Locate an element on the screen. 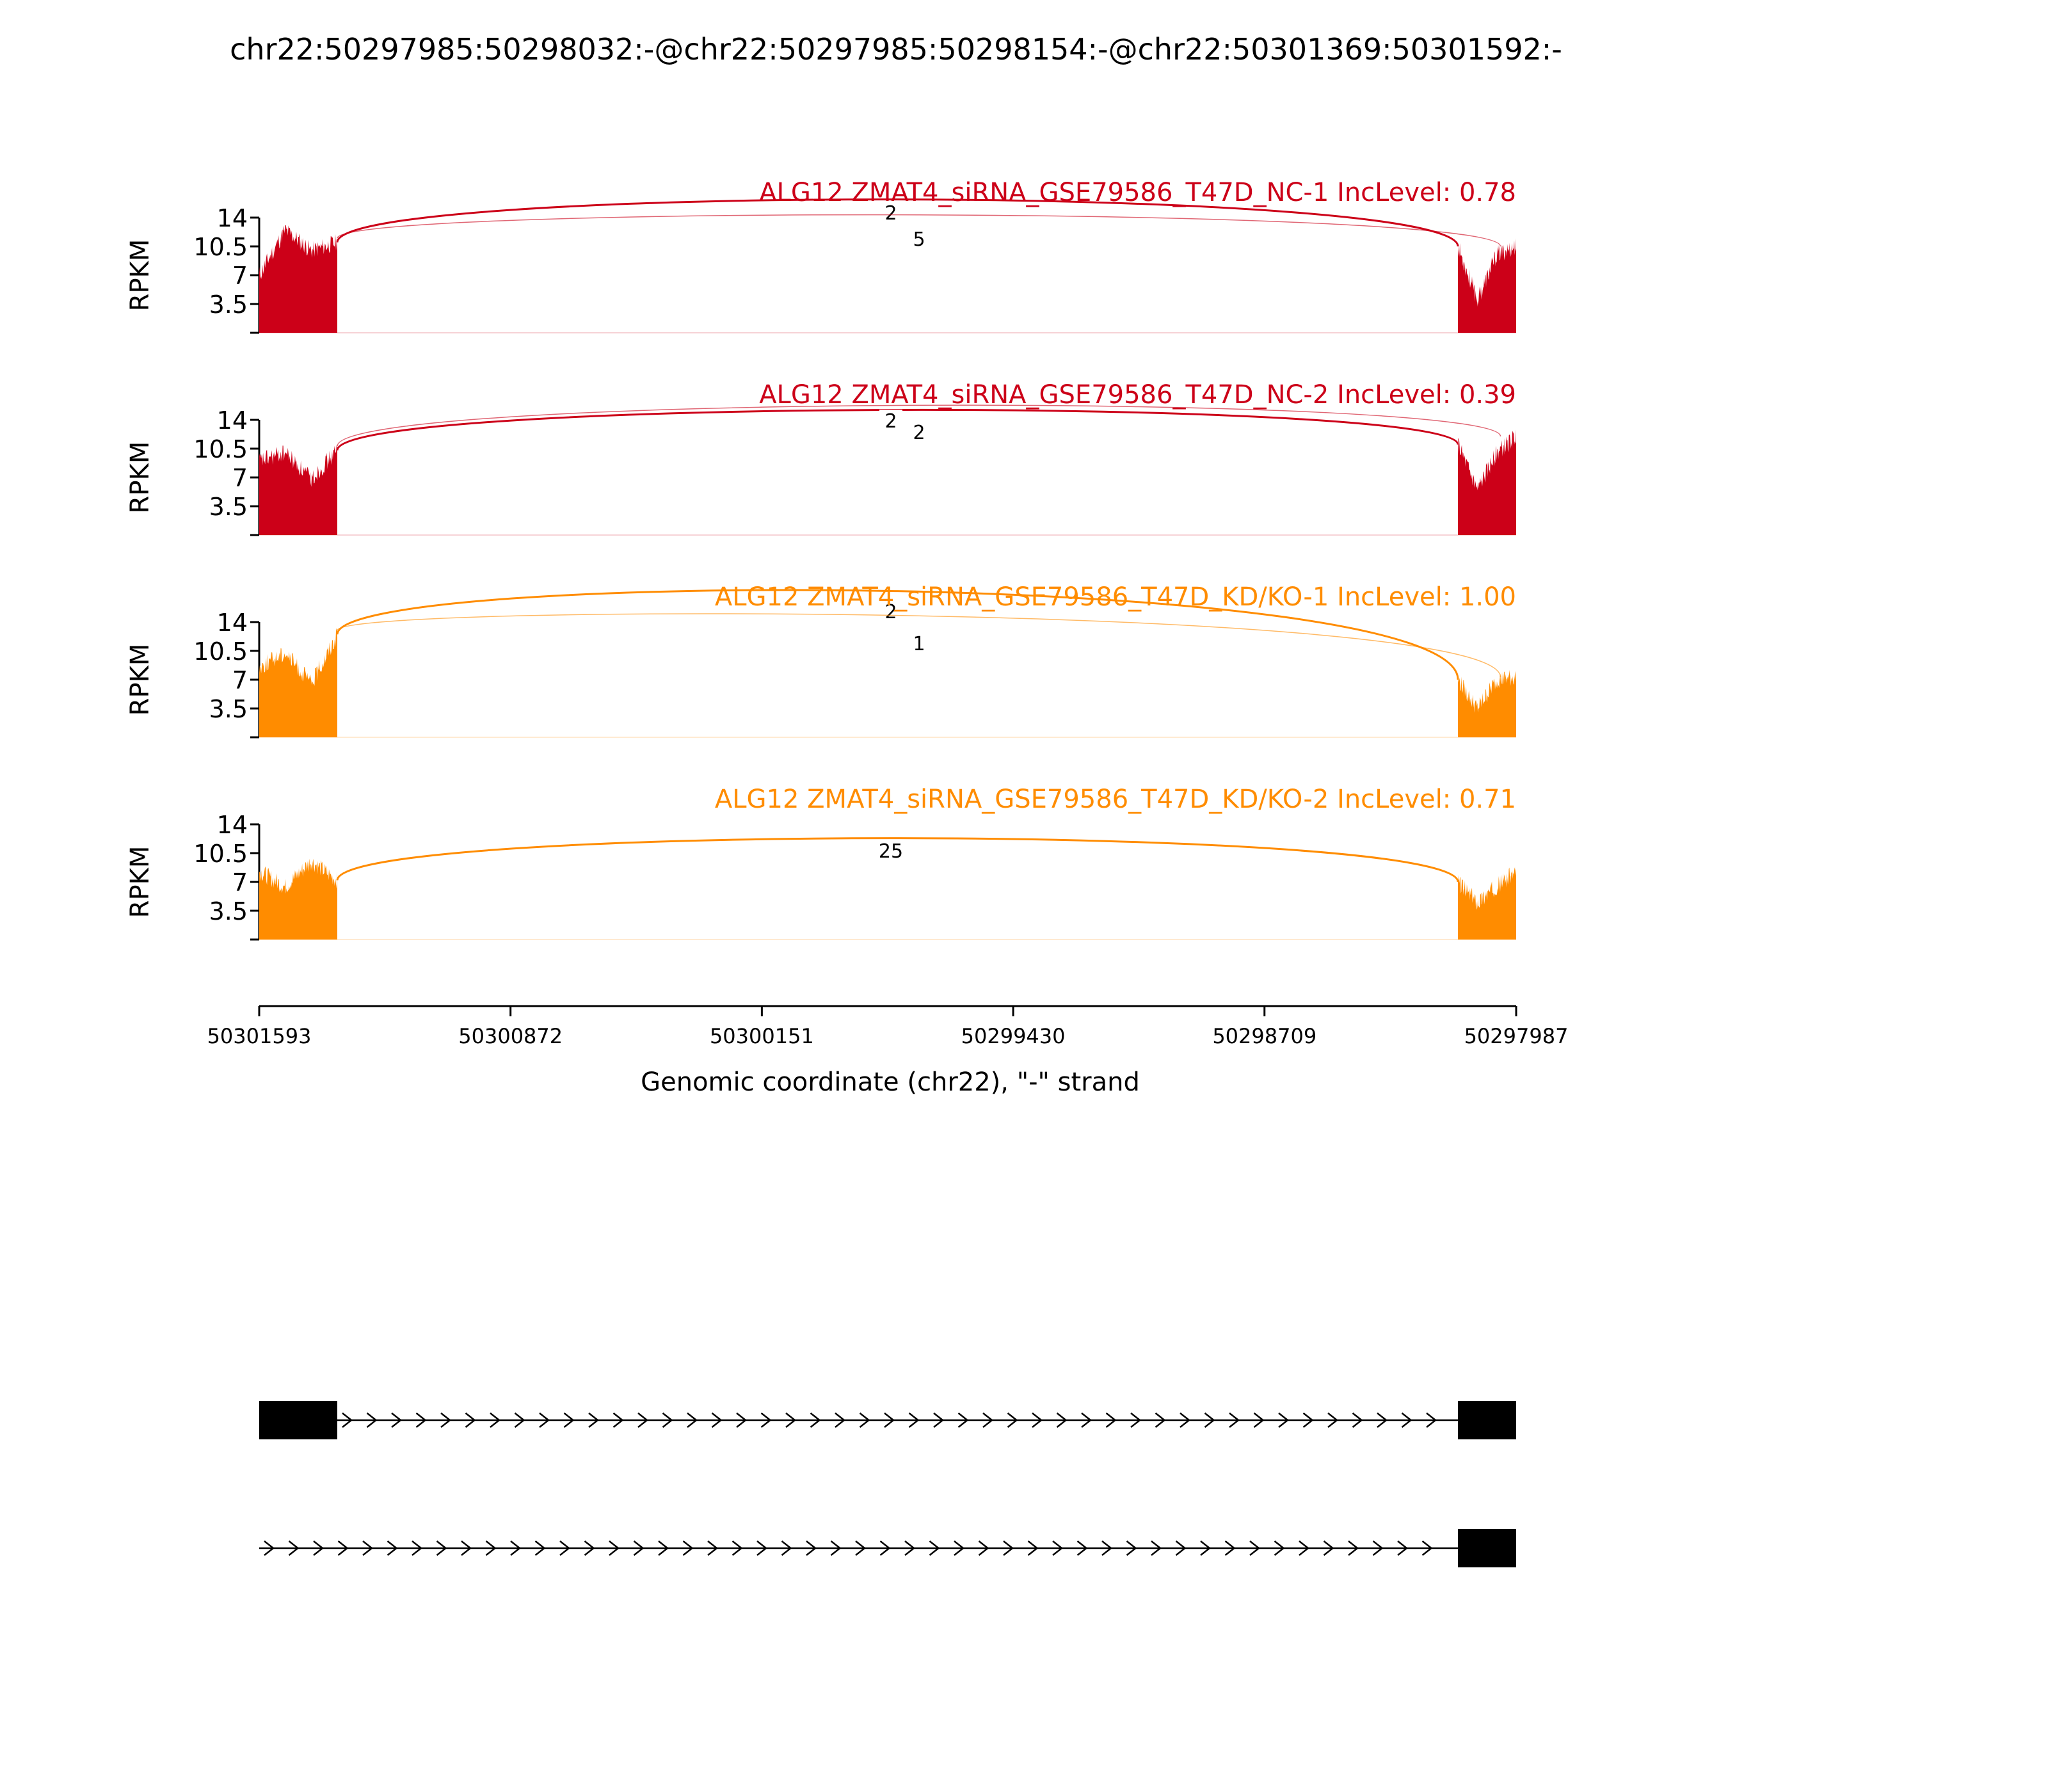 Image resolution: width=2048 pixels, height=1792 pixels. exon-block is located at coordinates (1487, 1420).